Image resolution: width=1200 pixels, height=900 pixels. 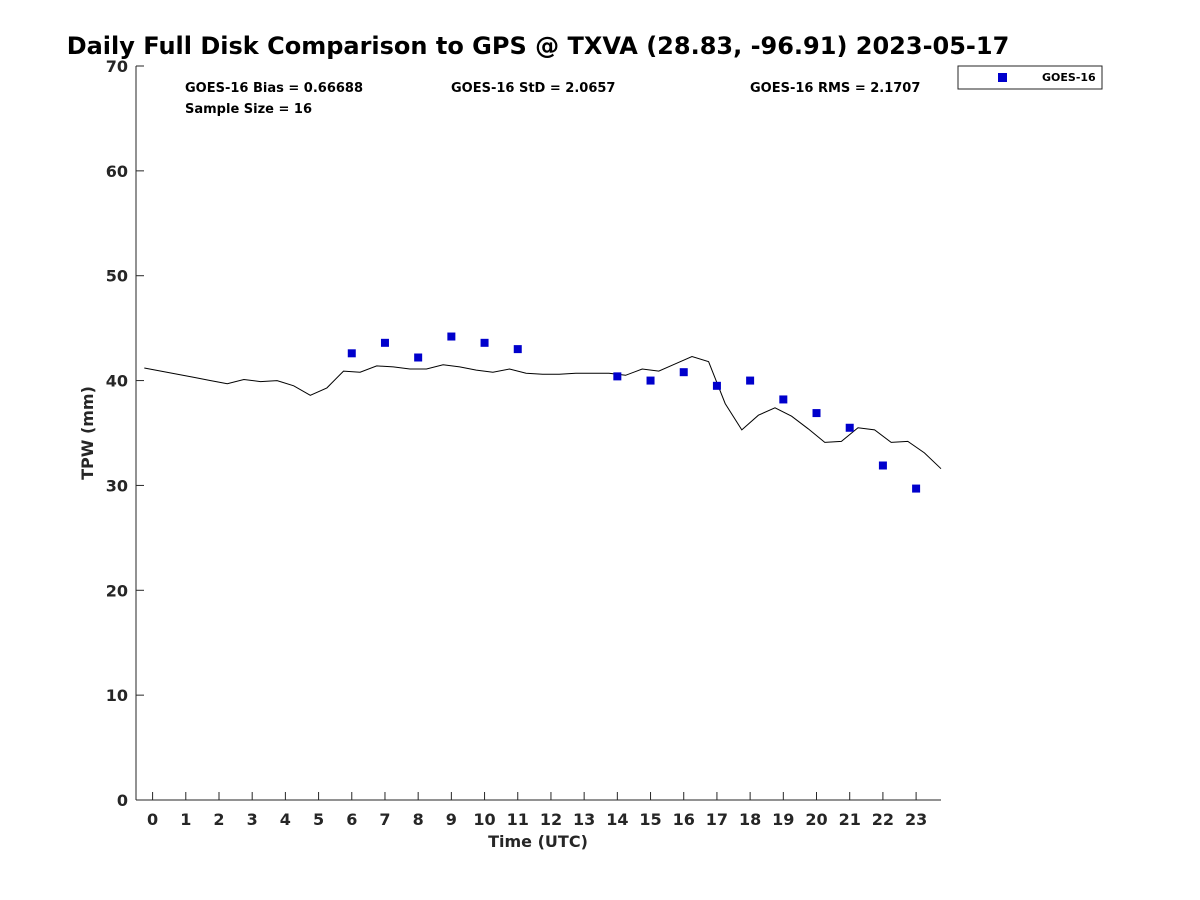 I want to click on std-stat: GOES-16 StD = 2.0657, so click(x=533, y=88).